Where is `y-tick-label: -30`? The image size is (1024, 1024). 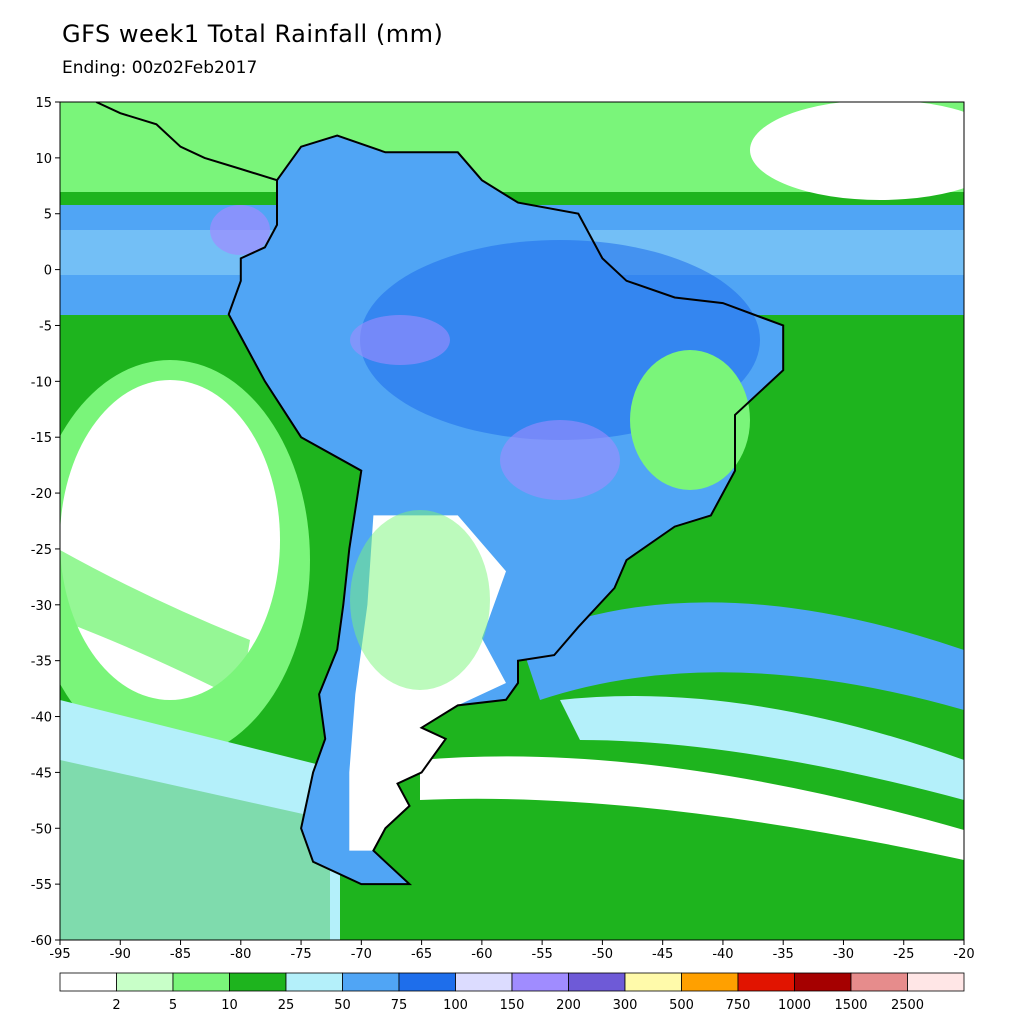 y-tick-label: -30 is located at coordinates (41, 606).